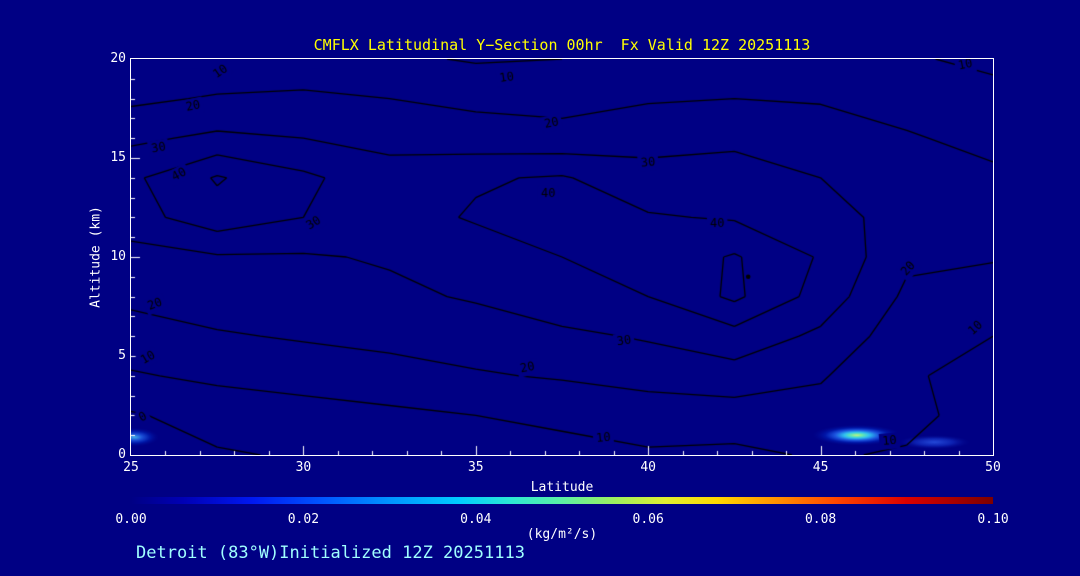  What do you see at coordinates (118, 58) in the screenshot?
I see `y-tick-label: 20` at bounding box center [118, 58].